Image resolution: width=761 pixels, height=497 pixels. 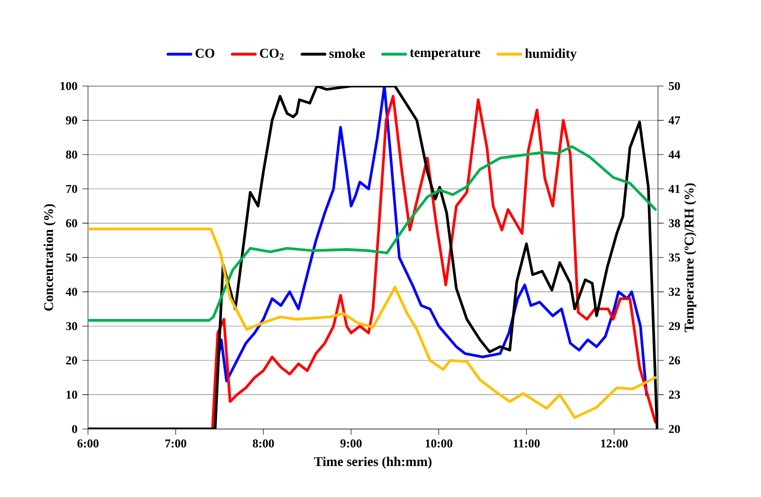 What do you see at coordinates (551, 54) in the screenshot?
I see `legend-label: humidity` at bounding box center [551, 54].